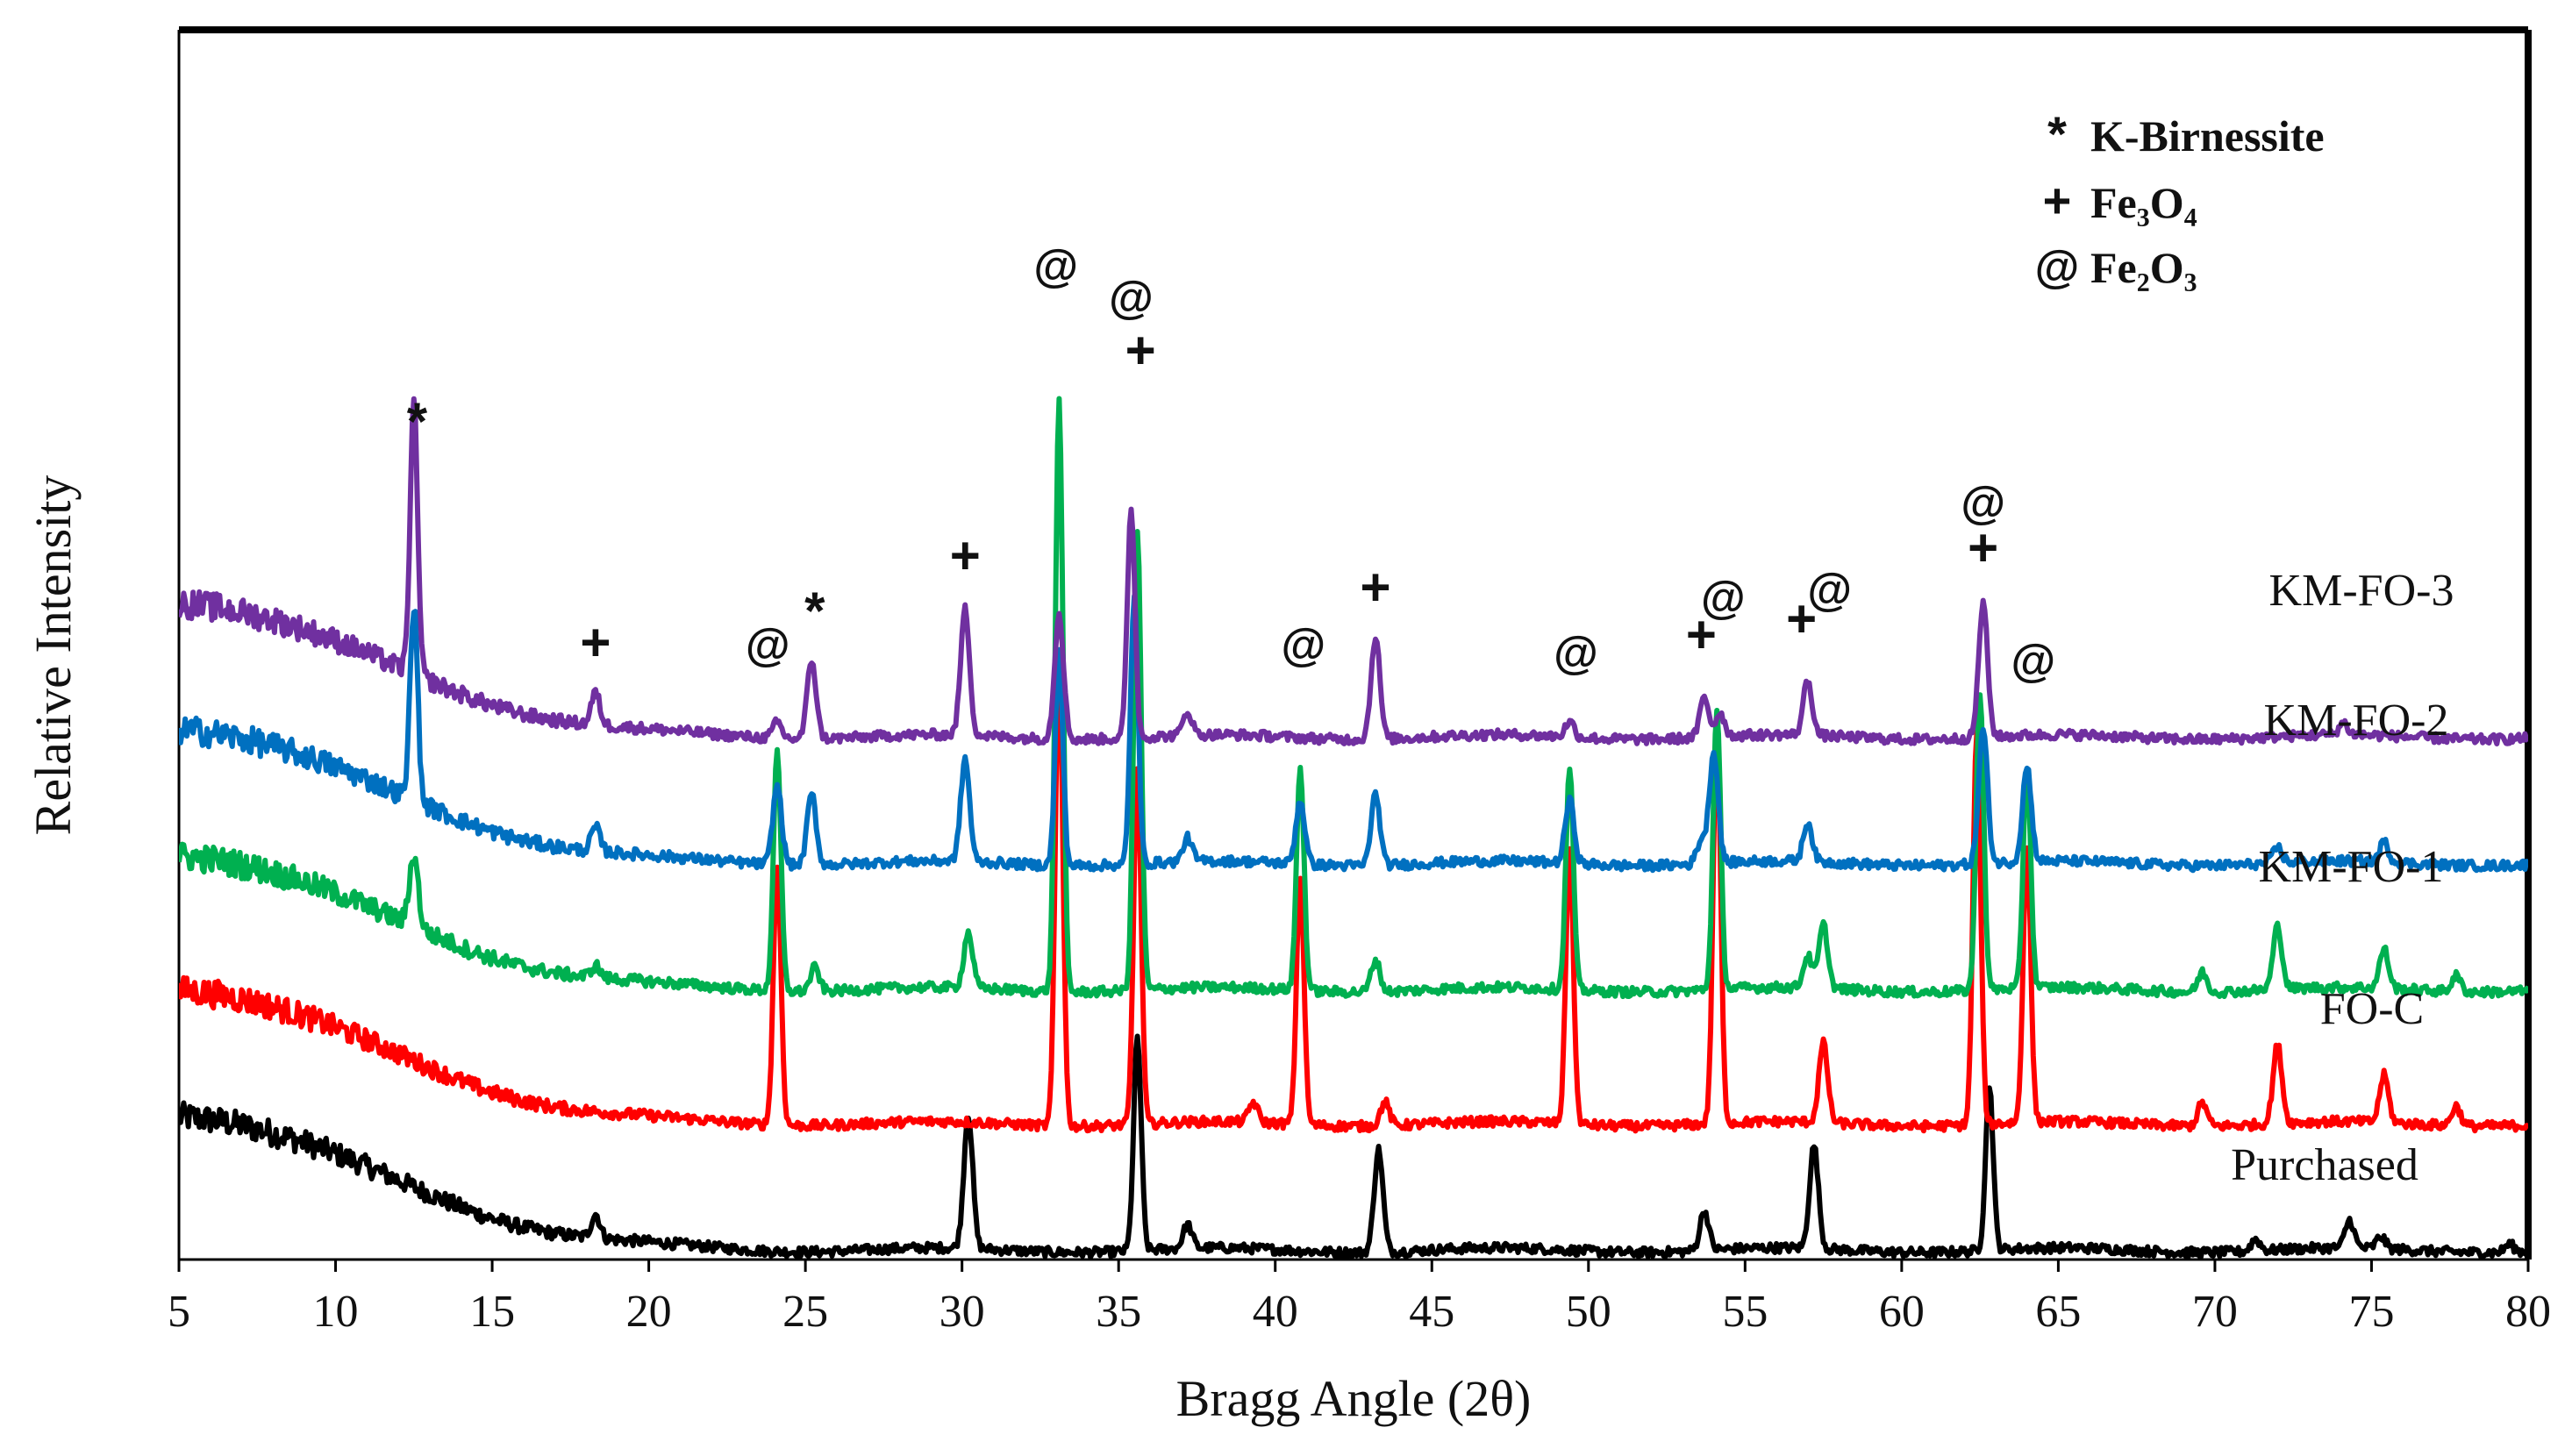 The image size is (2572, 1456). What do you see at coordinates (1275, 1312) in the screenshot?
I see `x-tick-label: 40` at bounding box center [1275, 1312].